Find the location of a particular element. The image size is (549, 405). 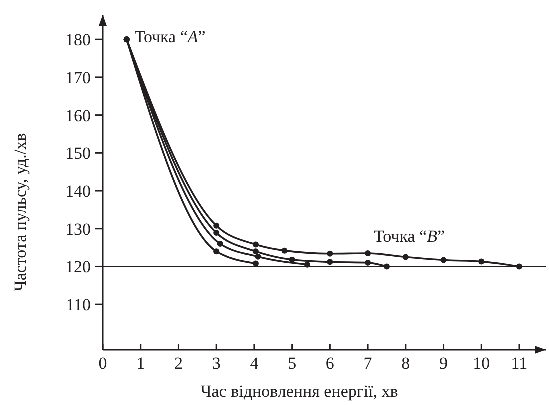

x-tick-label: 2 is located at coordinates (178, 363).